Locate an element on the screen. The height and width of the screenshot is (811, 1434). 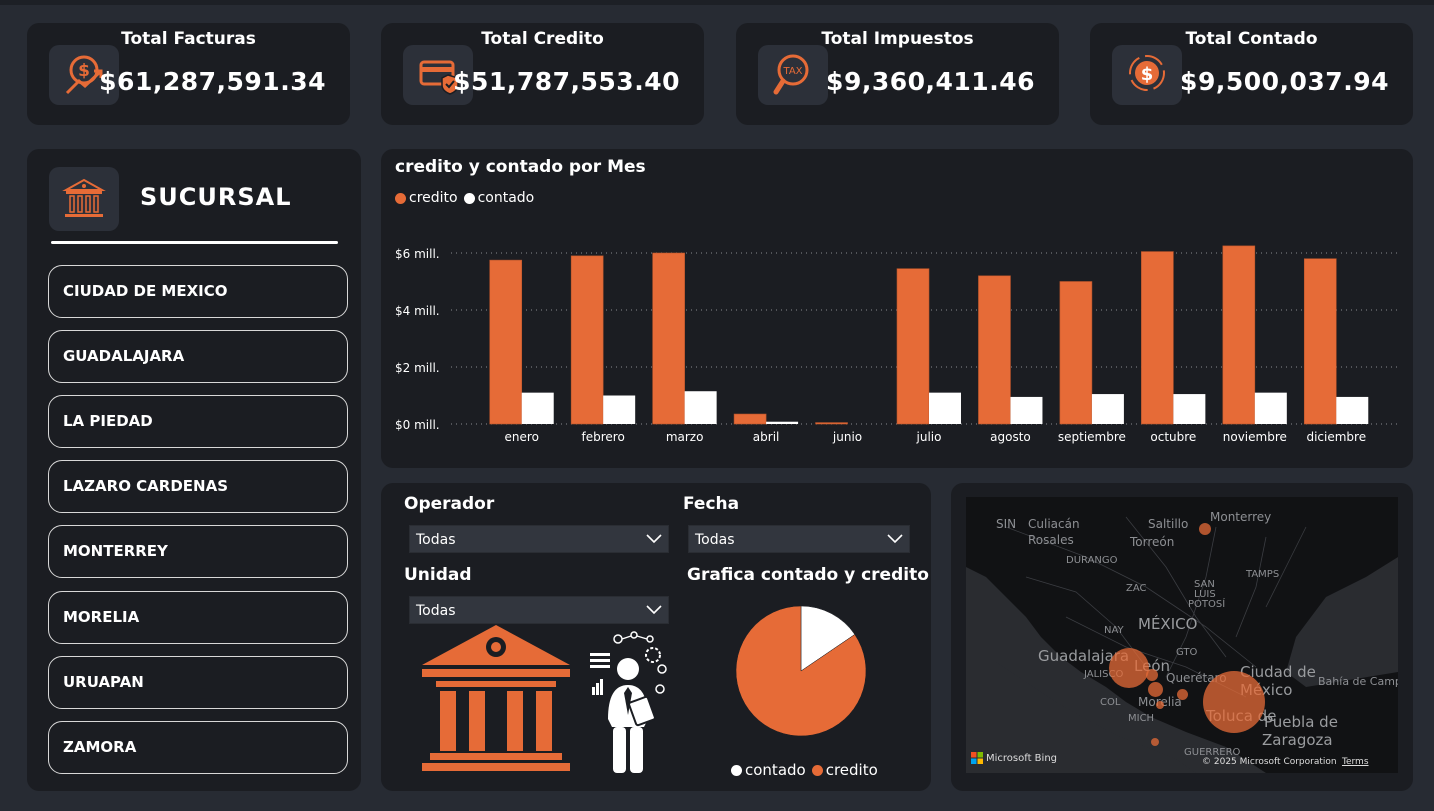
sucursal-item-label: ZAMORA is located at coordinates (100, 747).